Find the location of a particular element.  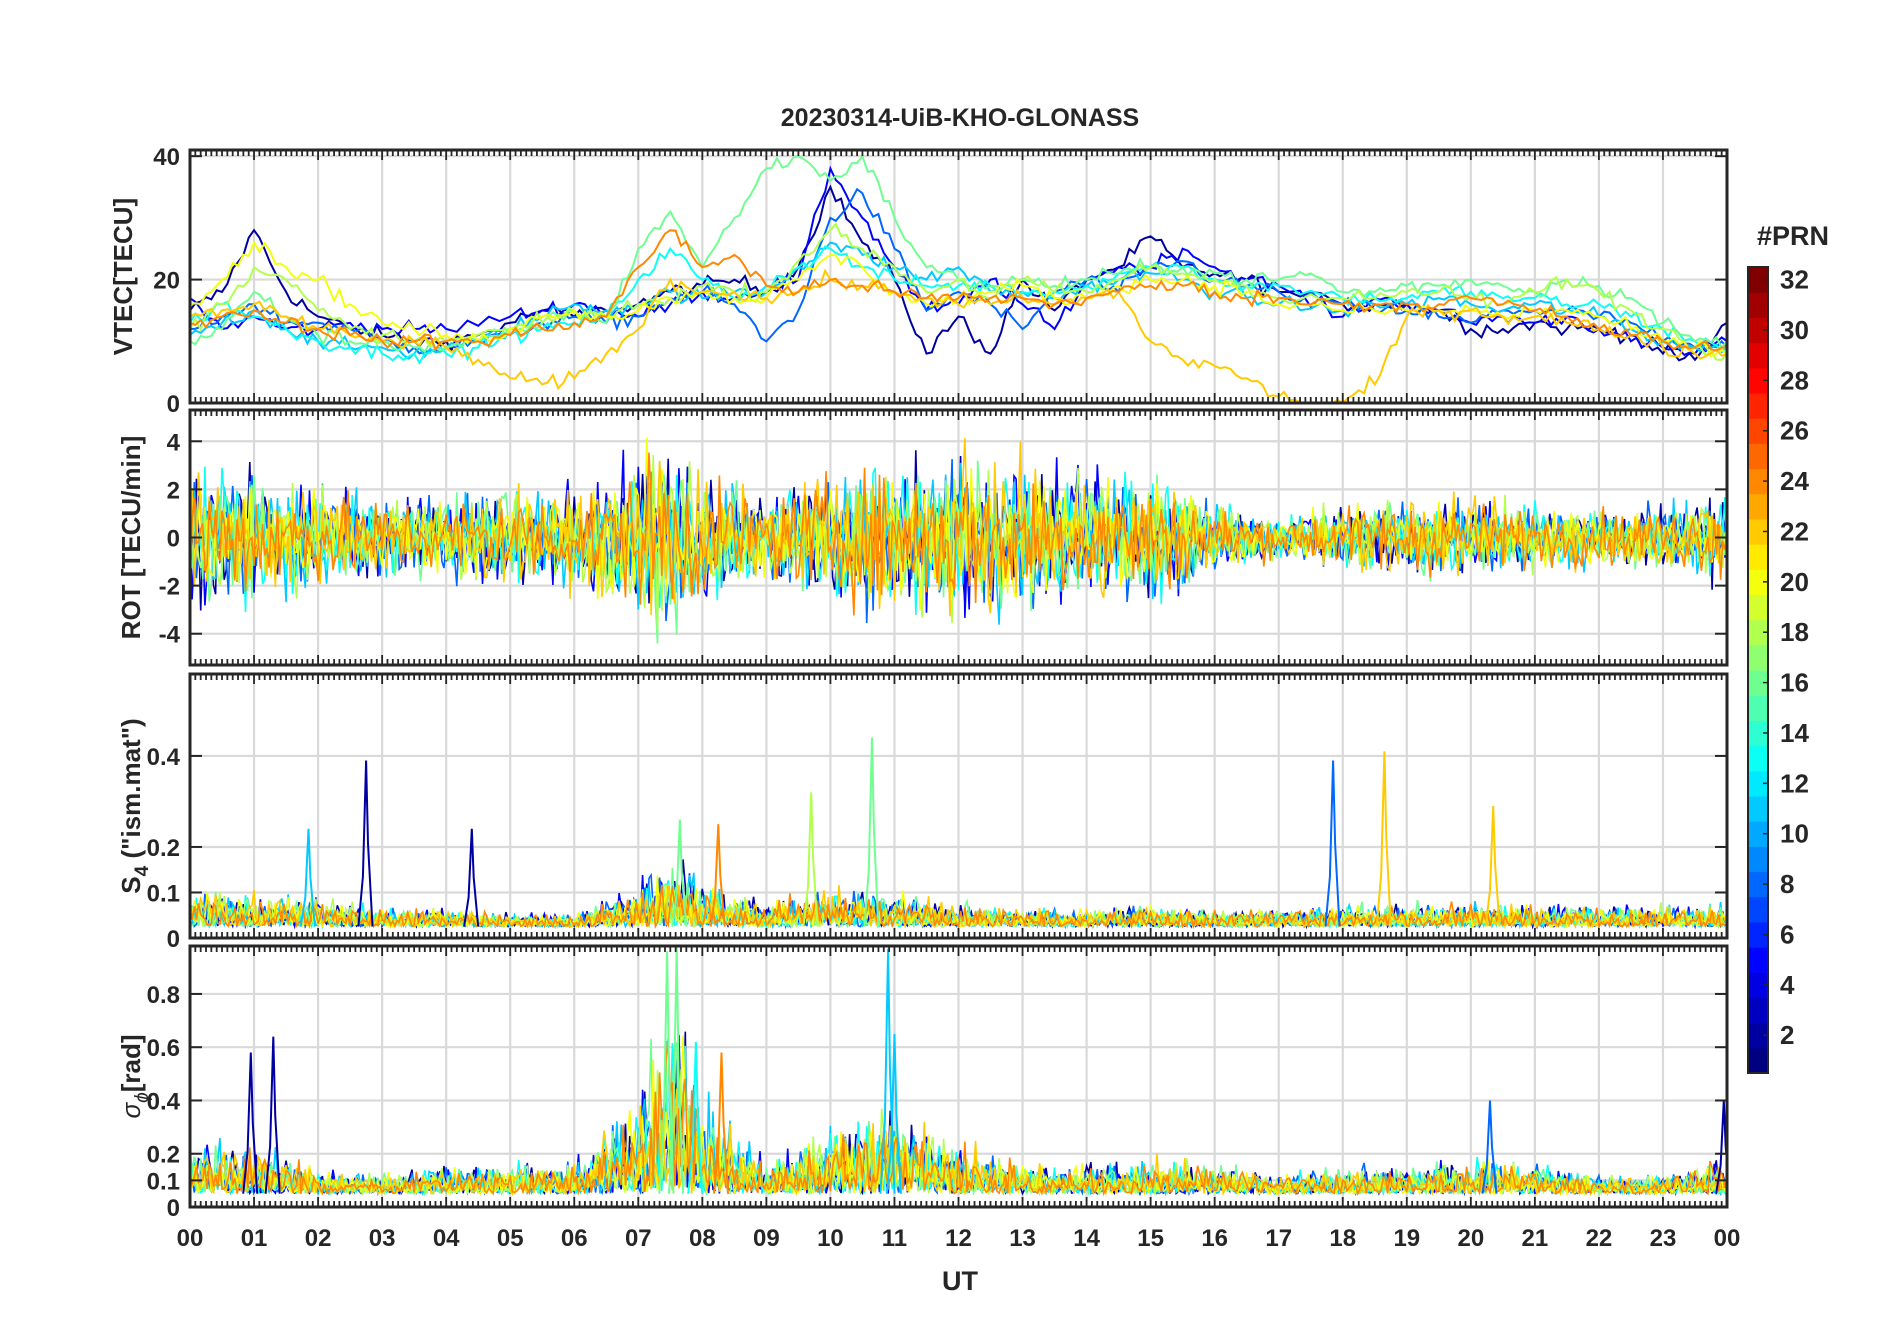

y-tick-label: -2 is located at coordinates (169, 587).